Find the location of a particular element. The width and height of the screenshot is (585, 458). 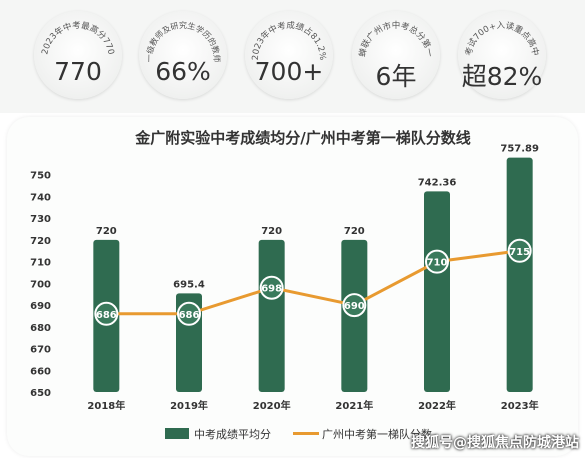

x-tick-label: 2019年 is located at coordinates (189, 405).